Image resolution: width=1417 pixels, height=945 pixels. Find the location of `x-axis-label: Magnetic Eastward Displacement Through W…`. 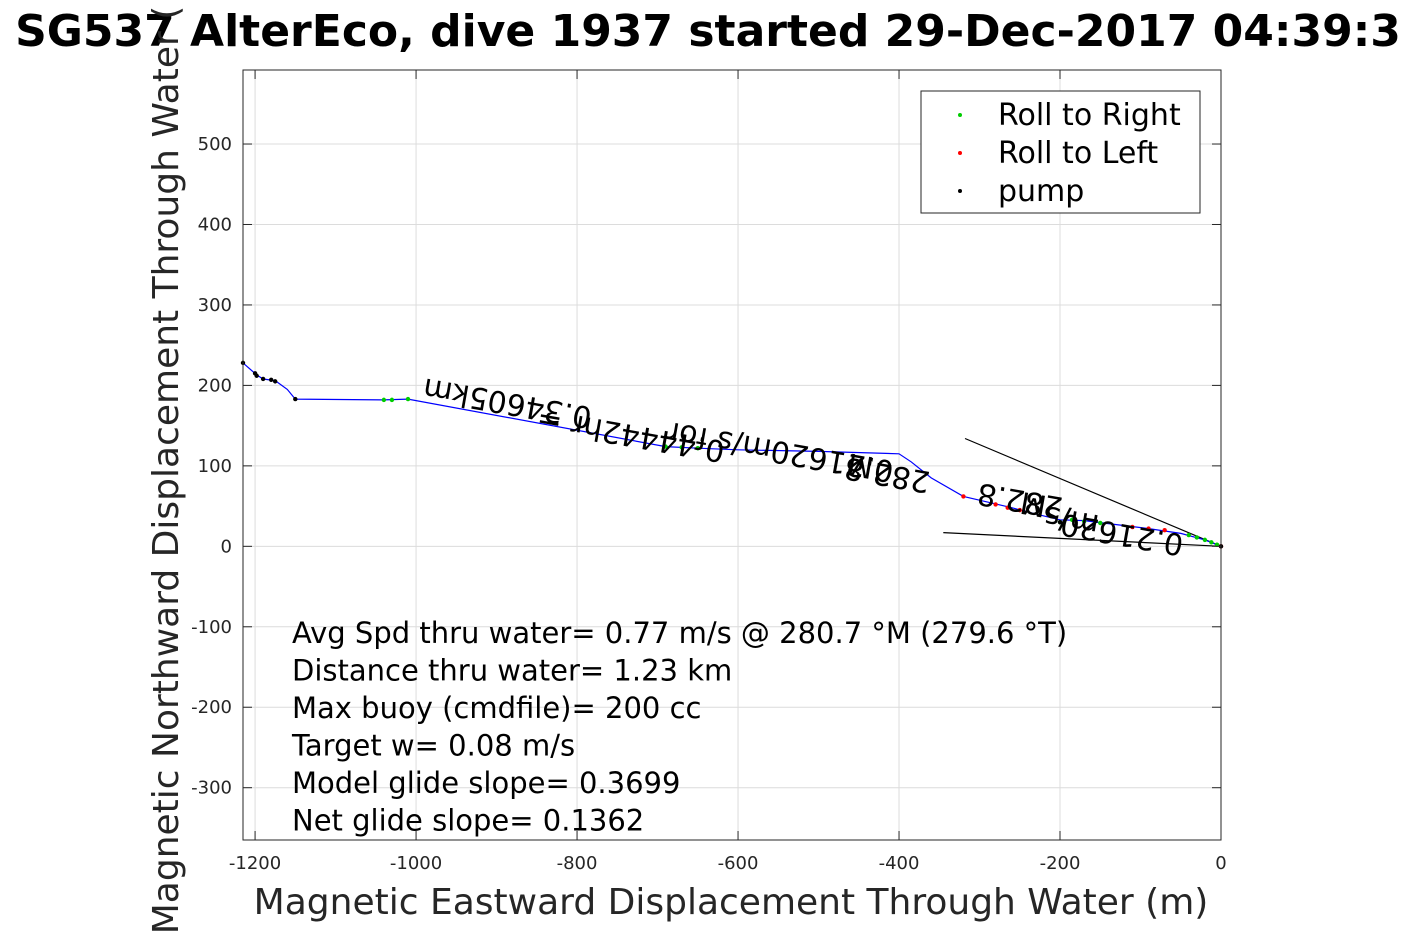

x-axis-label: Magnetic Eastward Displacement Through W… is located at coordinates (731, 902).